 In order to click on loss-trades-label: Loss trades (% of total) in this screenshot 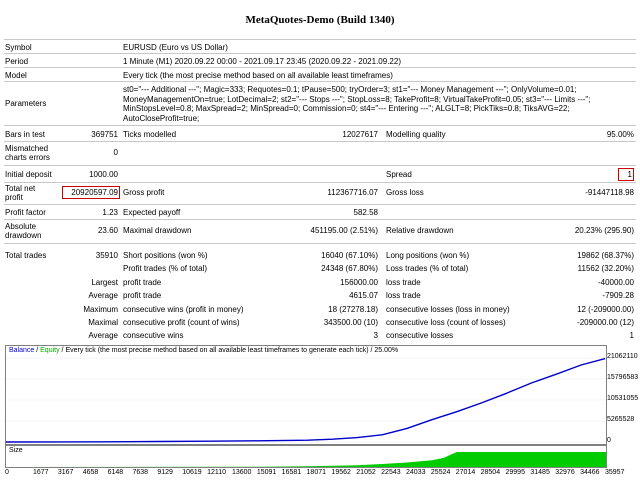, I will do `click(427, 268)`.